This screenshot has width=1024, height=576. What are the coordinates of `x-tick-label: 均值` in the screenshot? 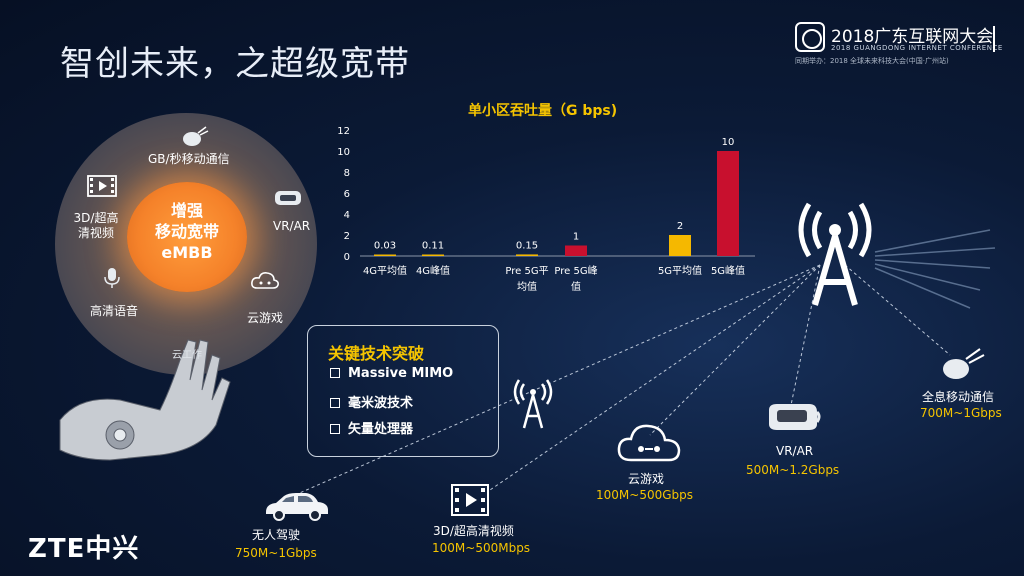 It's located at (527, 286).